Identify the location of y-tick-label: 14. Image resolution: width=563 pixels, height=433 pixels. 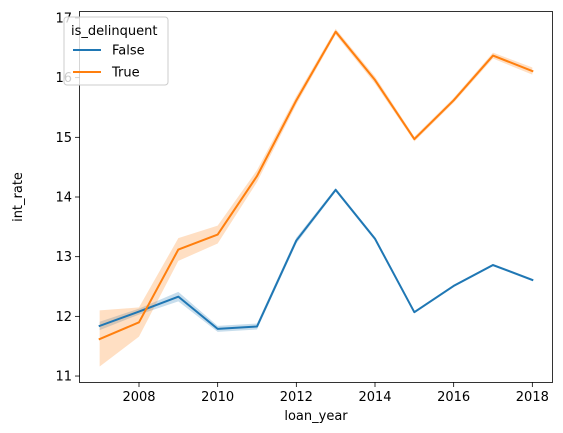
(63, 198).